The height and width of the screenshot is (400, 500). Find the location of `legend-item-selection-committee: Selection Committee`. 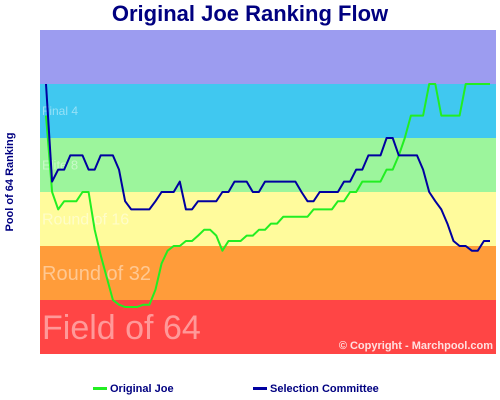

legend-item-selection-committee: Selection Committee is located at coordinates (316, 389).